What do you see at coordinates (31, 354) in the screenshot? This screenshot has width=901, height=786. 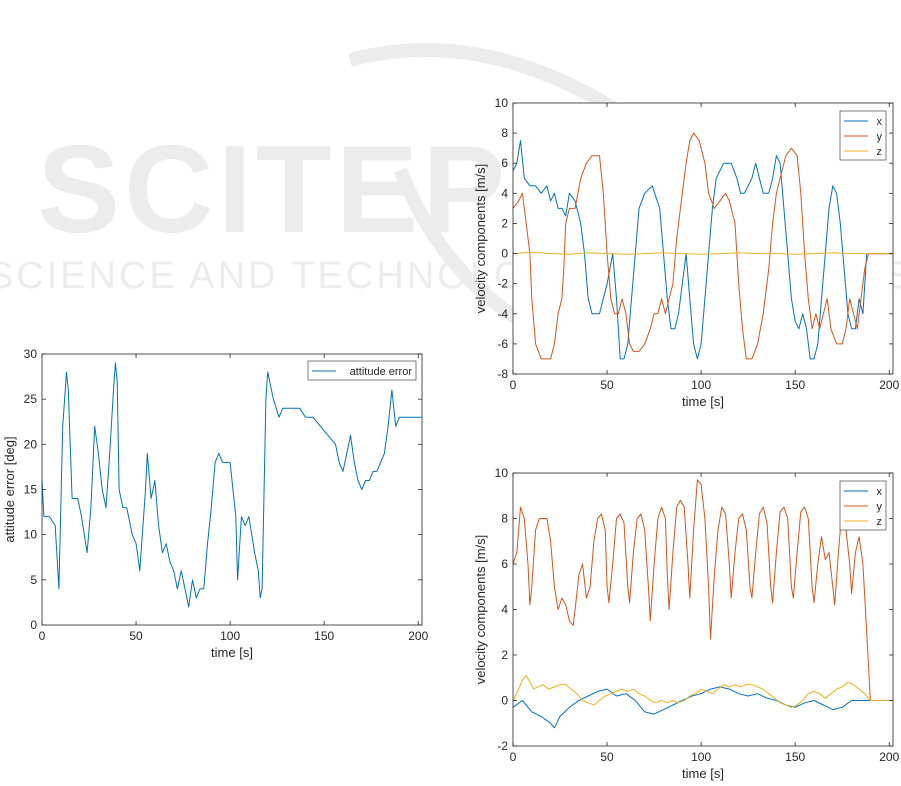 I see `y-tick-label: 30` at bounding box center [31, 354].